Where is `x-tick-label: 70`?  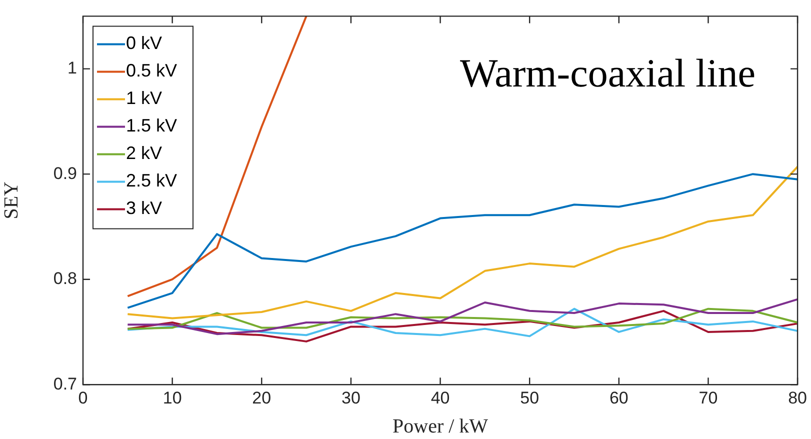 x-tick-label: 70 is located at coordinates (708, 398).